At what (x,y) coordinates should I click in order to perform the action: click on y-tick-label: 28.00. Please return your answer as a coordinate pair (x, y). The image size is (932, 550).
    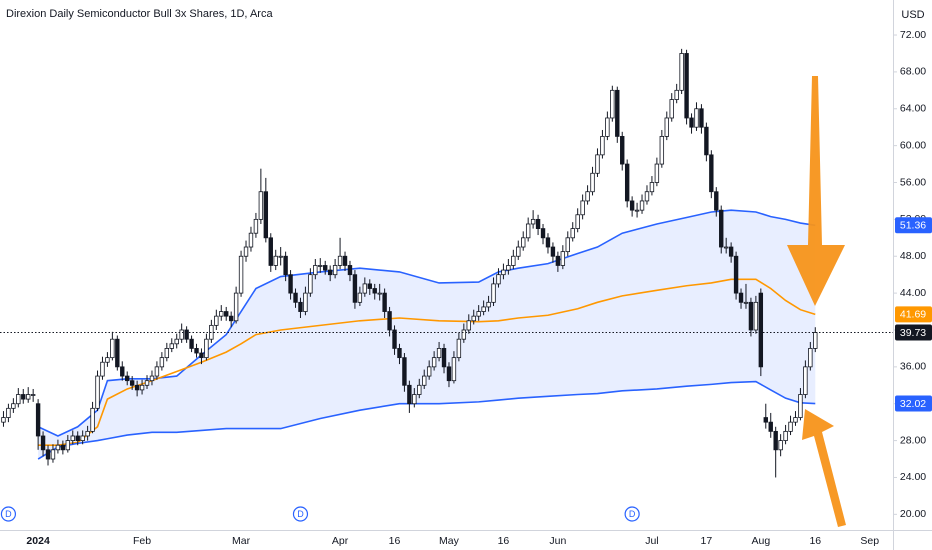
    Looking at the image, I should click on (913, 440).